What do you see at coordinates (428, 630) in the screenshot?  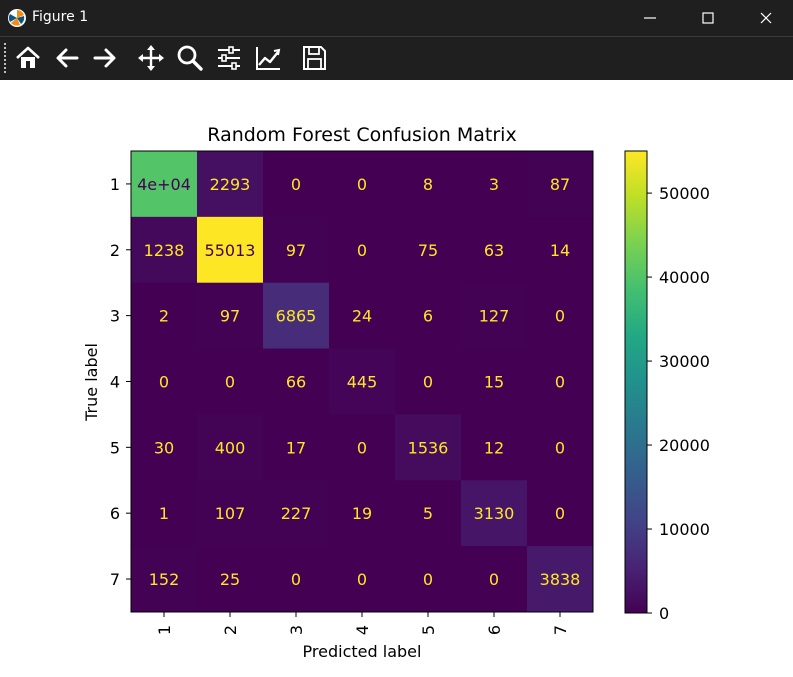 I see `x-tick-label: 5` at bounding box center [428, 630].